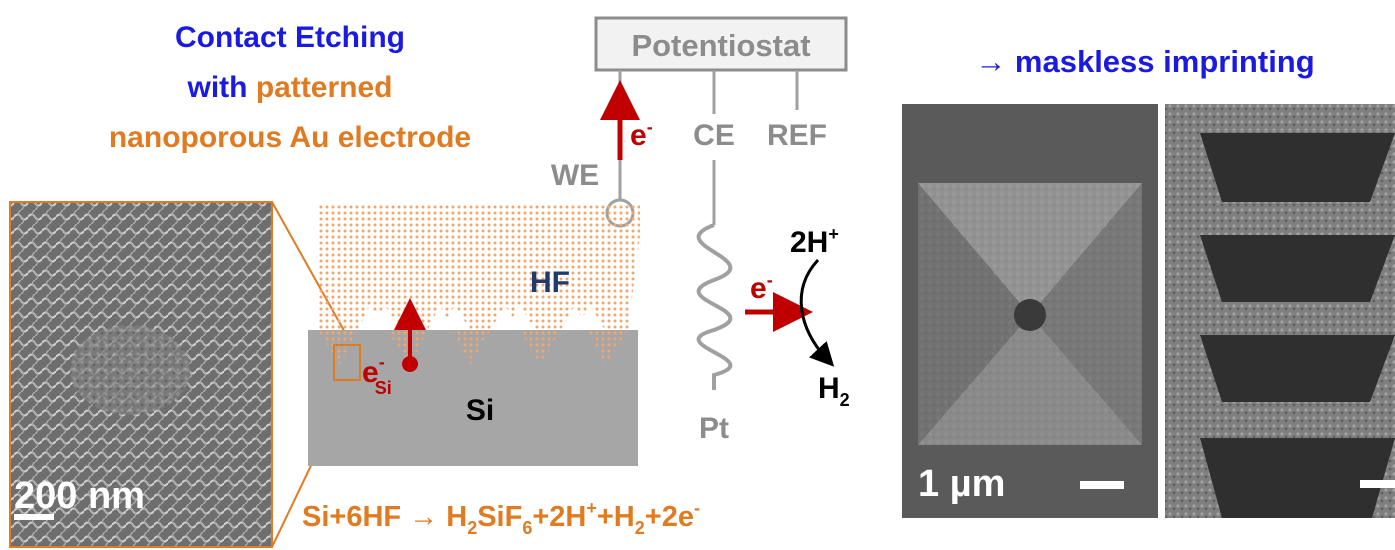 The image size is (1395, 550). I want to click on pt-label: Pt, so click(714, 428).